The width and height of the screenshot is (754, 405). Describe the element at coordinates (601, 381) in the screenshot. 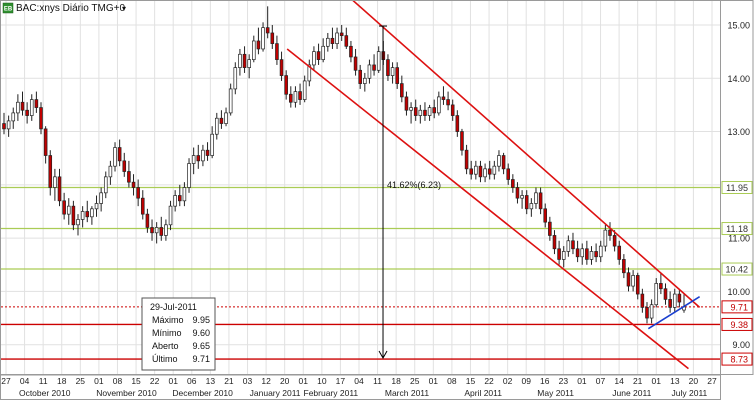

I see `date-tick-label: 07` at that location.